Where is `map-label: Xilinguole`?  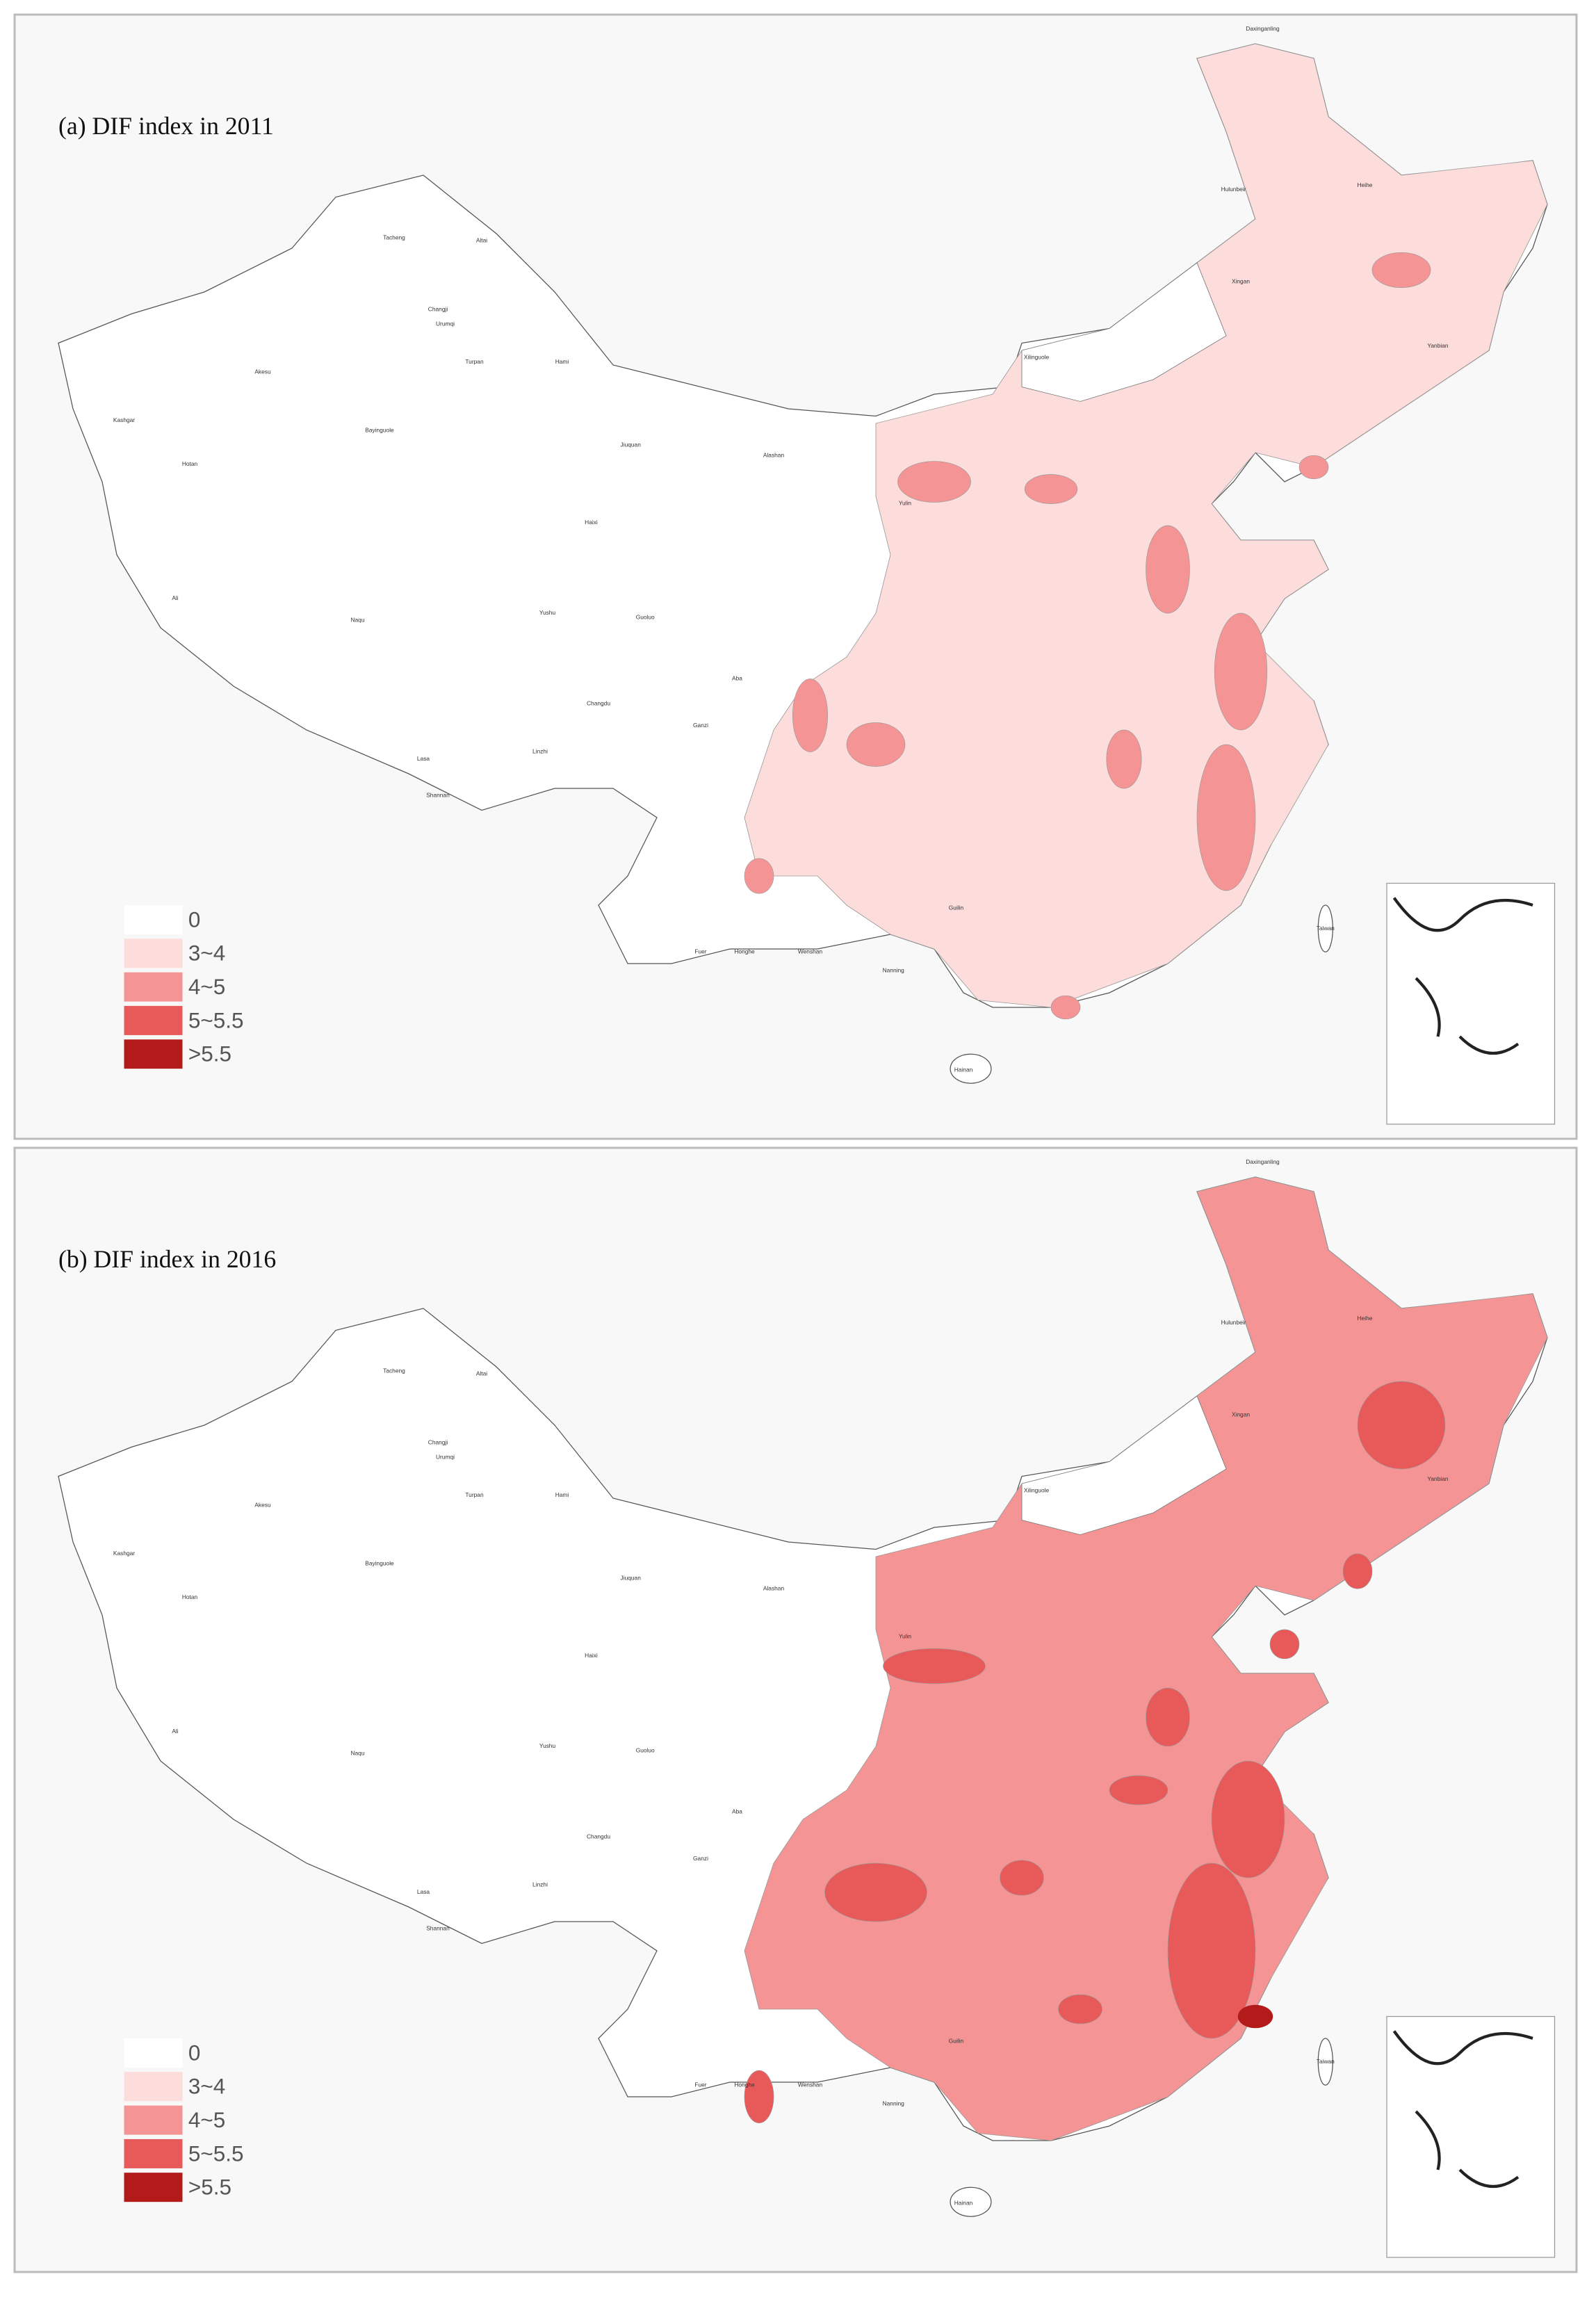 map-label: Xilinguole is located at coordinates (1037, 1490).